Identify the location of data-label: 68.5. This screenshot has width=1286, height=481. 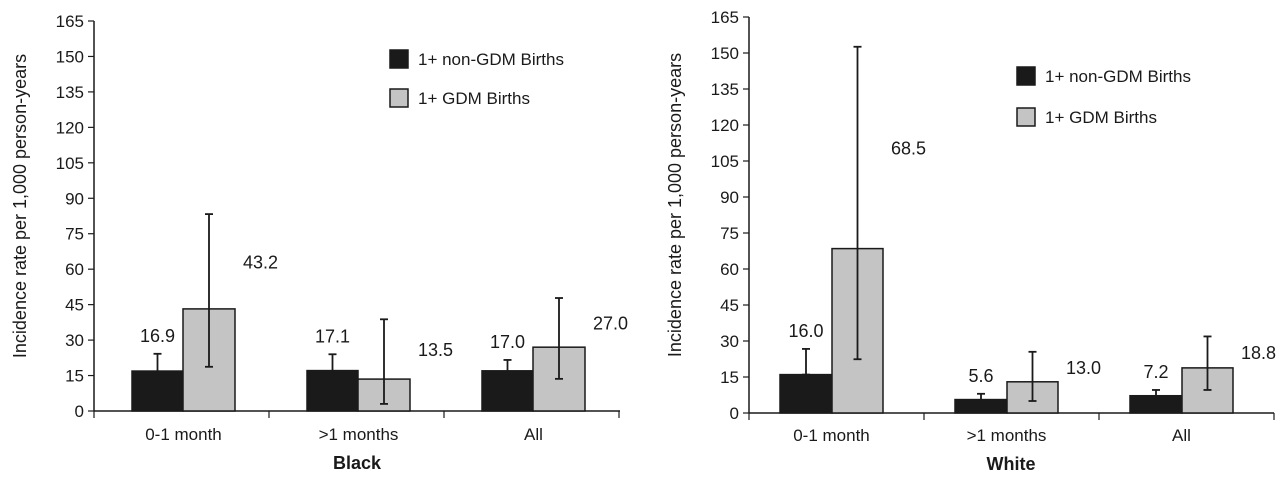
(908, 149).